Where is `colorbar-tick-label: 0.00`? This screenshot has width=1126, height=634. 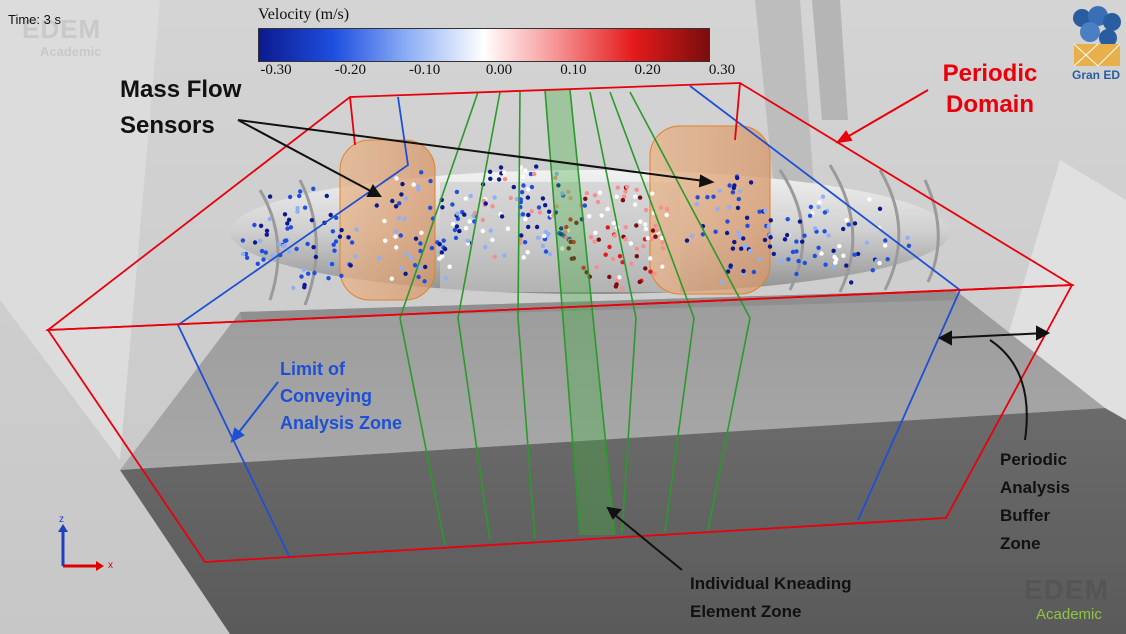 colorbar-tick-label: 0.00 is located at coordinates (499, 70).